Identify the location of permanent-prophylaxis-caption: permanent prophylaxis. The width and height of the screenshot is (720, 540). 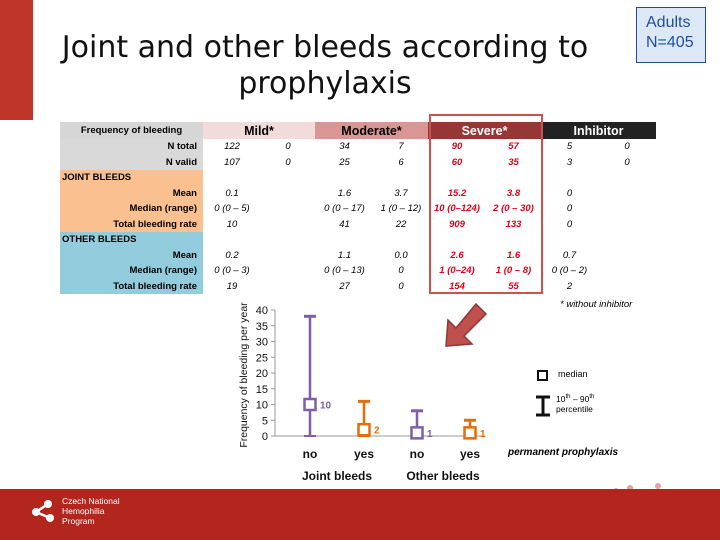
(563, 452).